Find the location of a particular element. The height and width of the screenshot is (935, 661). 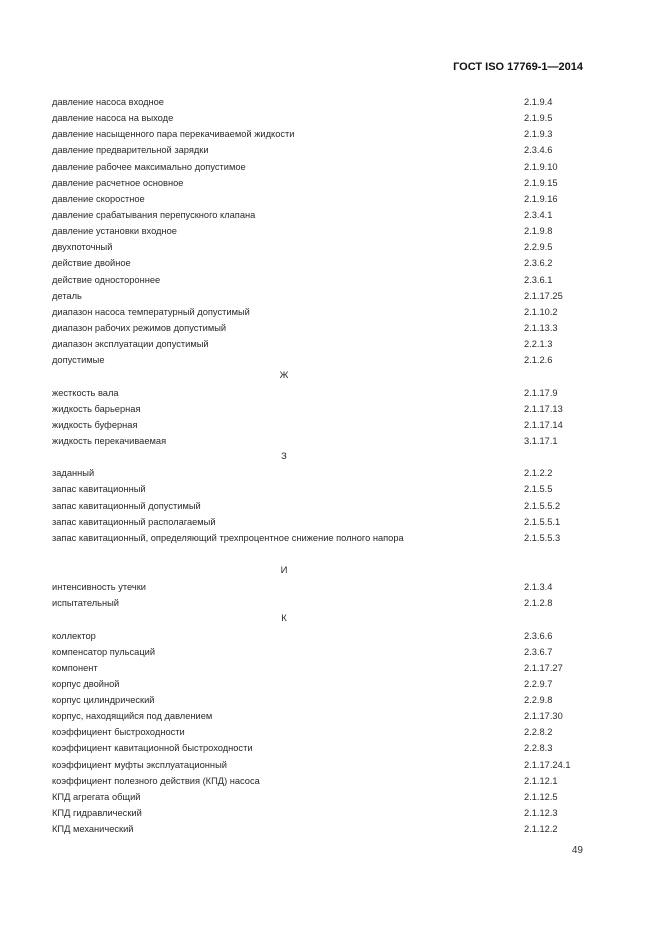

index-term: давление скоростное is located at coordinates (98, 198).